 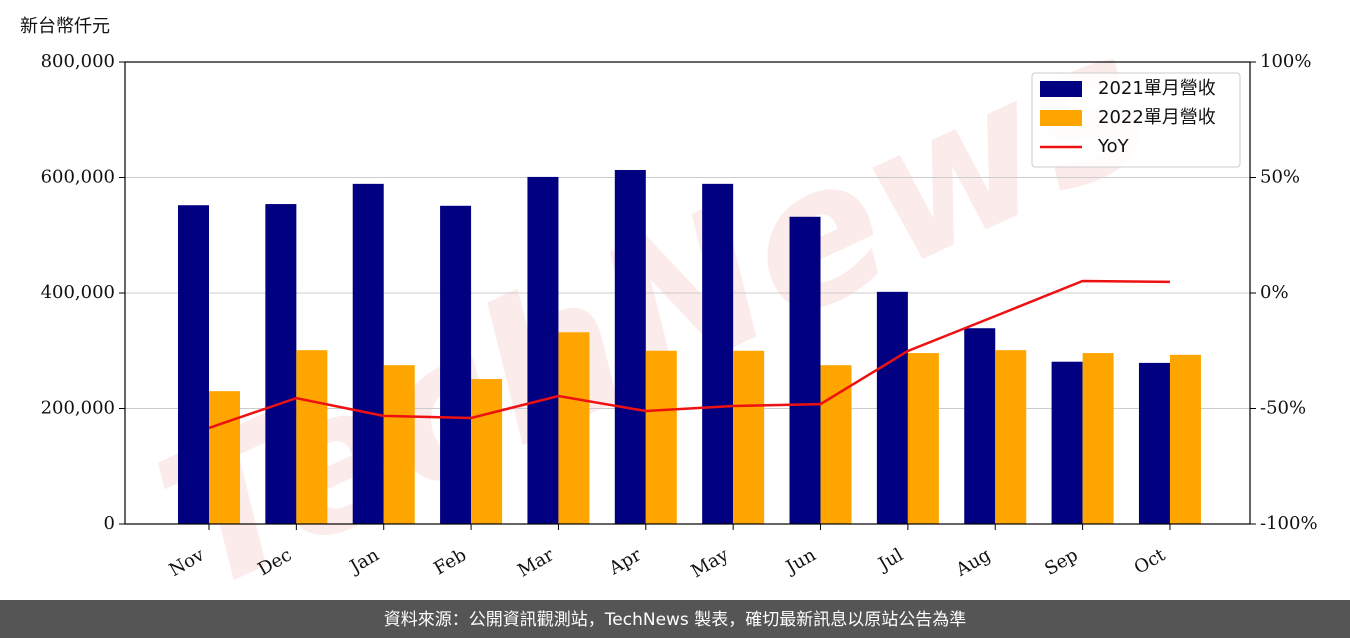 What do you see at coordinates (1061, 561) in the screenshot?
I see `x-tick-label: Sep` at bounding box center [1061, 561].